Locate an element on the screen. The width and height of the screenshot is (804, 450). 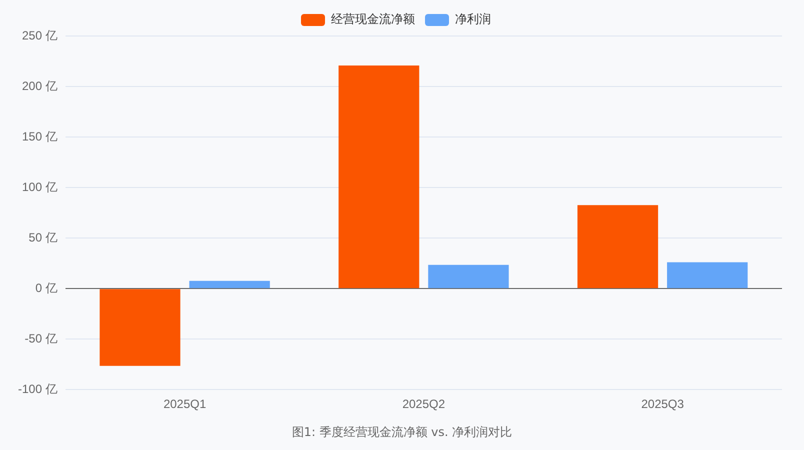
y-tick-label: 200 亿 is located at coordinates (40, 85).